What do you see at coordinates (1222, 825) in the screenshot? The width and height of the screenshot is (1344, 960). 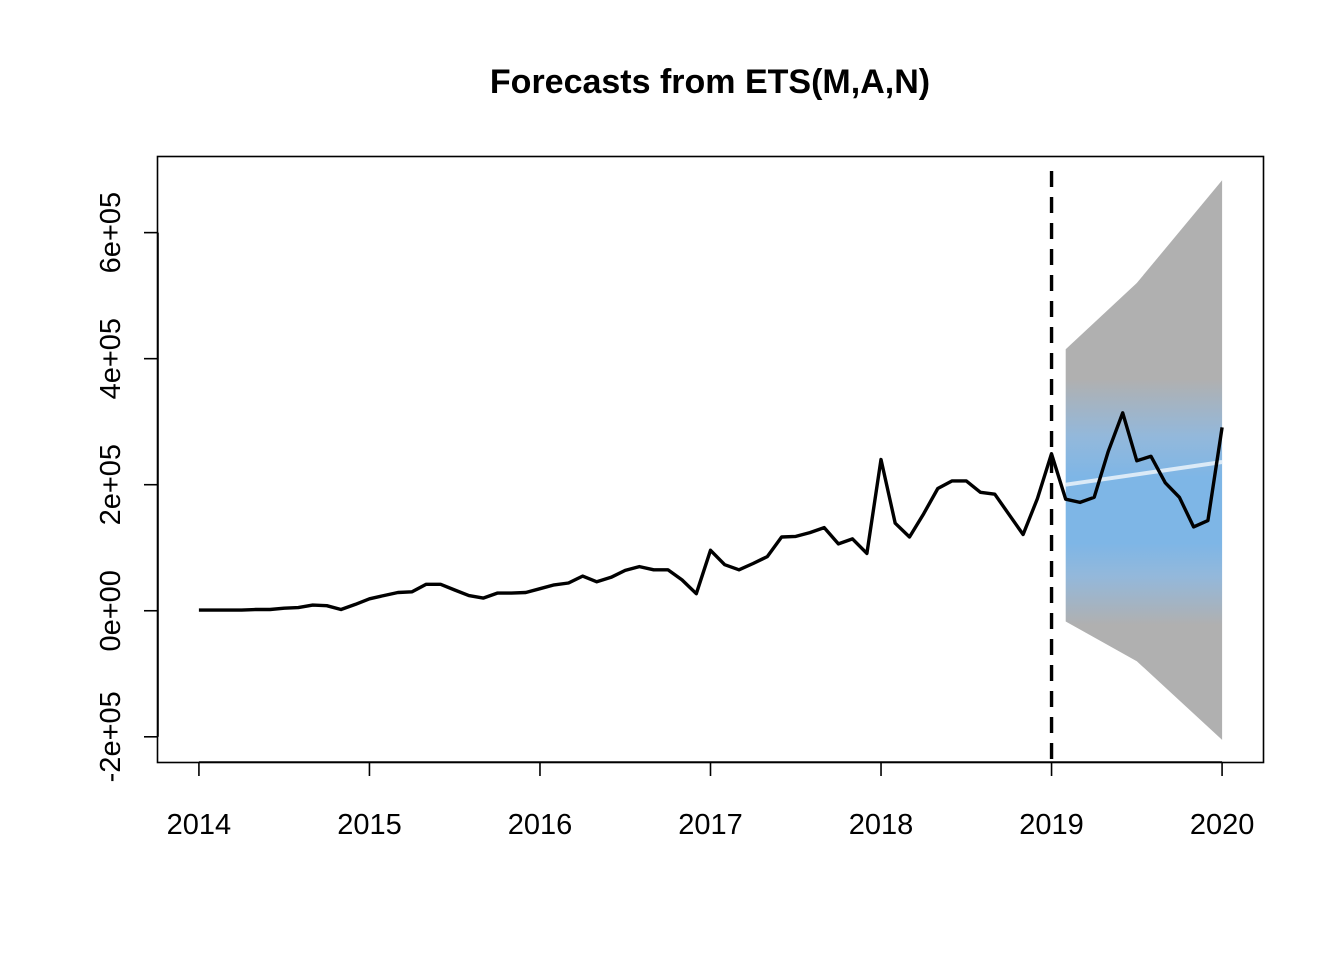 I see `x-tick-label: 2020` at bounding box center [1222, 825].